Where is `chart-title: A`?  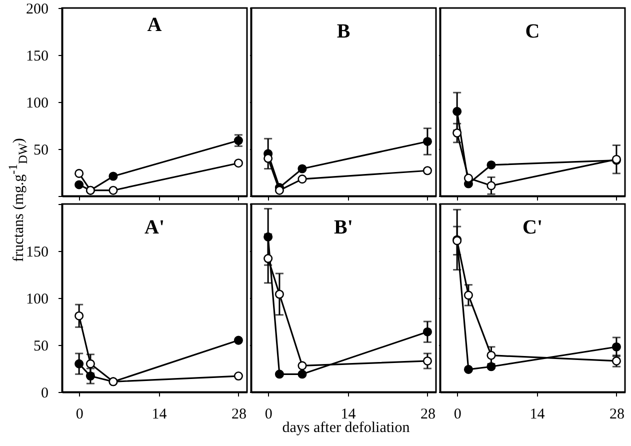 chart-title: A is located at coordinates (154, 25).